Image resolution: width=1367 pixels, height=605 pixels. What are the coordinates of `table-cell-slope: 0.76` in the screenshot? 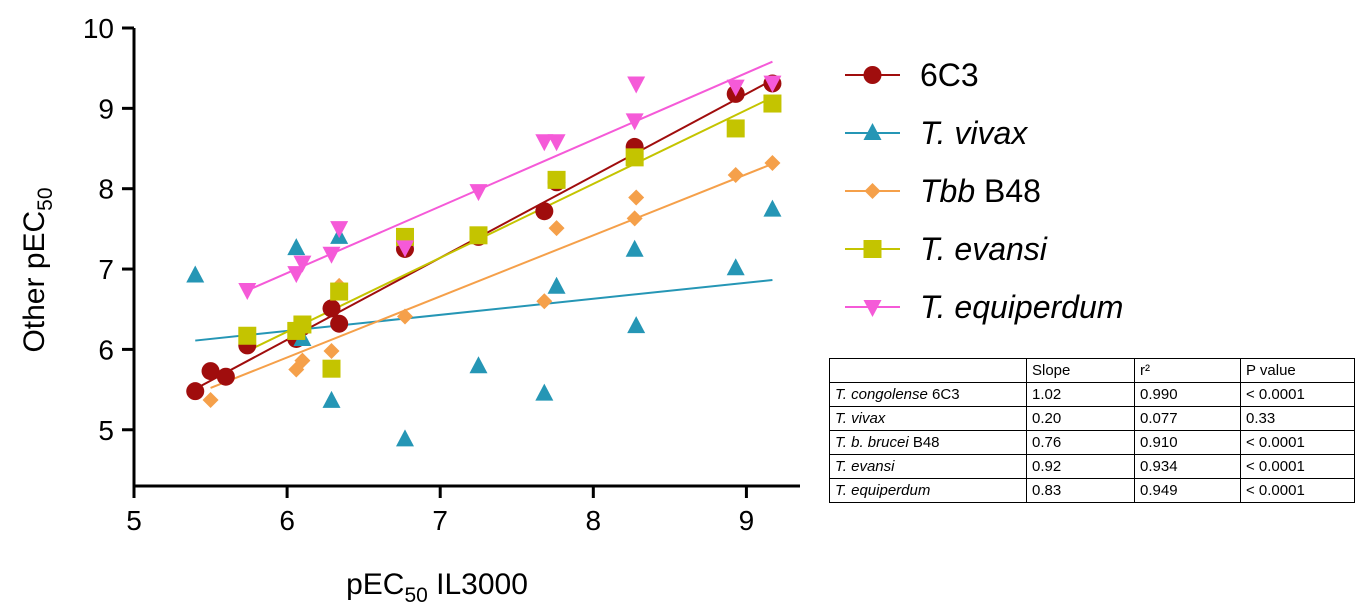 It's located at (1080, 442).